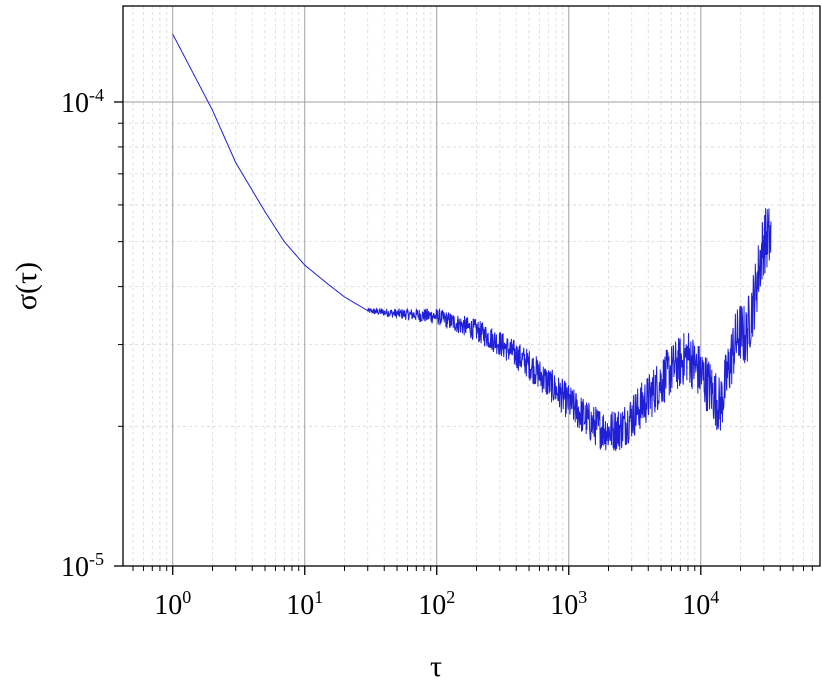 The width and height of the screenshot is (822, 686). What do you see at coordinates (304, 604) in the screenshot?
I see `x-tick-label: 10¹` at bounding box center [304, 604].